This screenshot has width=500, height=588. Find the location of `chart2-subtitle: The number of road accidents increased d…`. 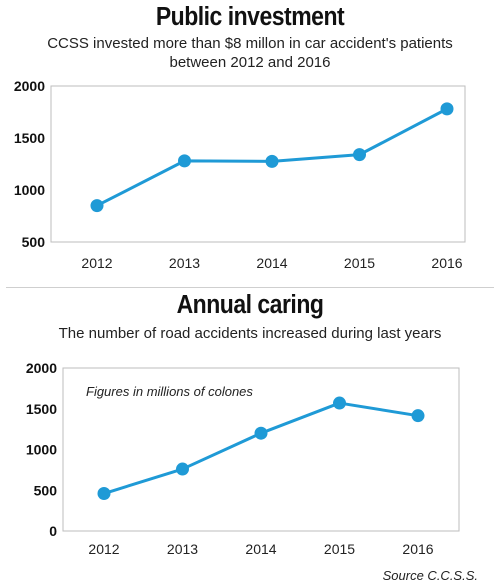

chart2-subtitle: The number of road accidents increased d… is located at coordinates (250, 333).